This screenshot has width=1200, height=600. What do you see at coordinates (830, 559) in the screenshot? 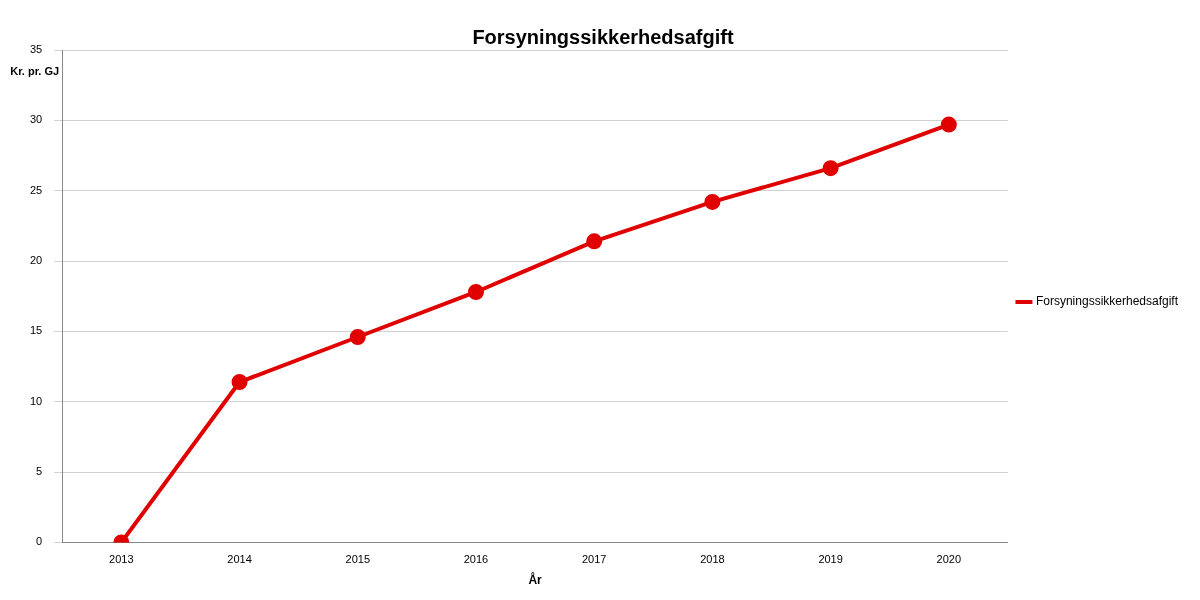
I see `x-tick-label: 2019` at bounding box center [830, 559].